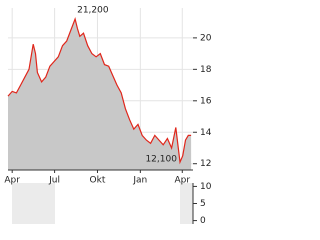 Image resolution: width=320 pixels, height=240 pixels. I want to click on x-tick-label: Jan, so click(139, 181).